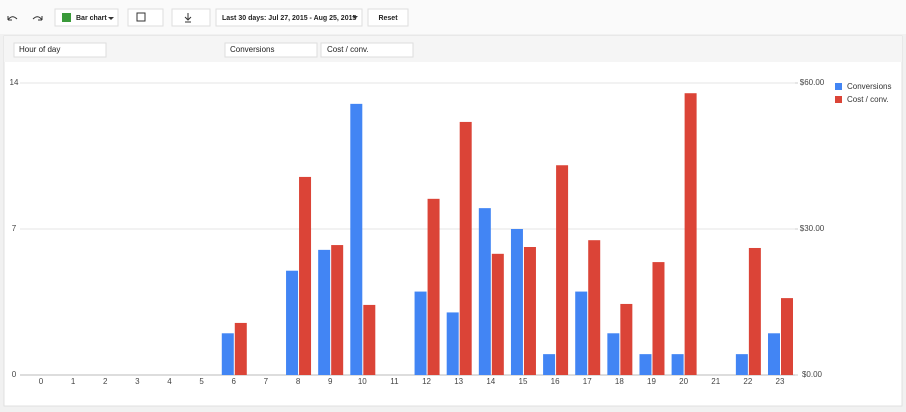  I want to click on y-tick-label: 0, so click(14, 374).